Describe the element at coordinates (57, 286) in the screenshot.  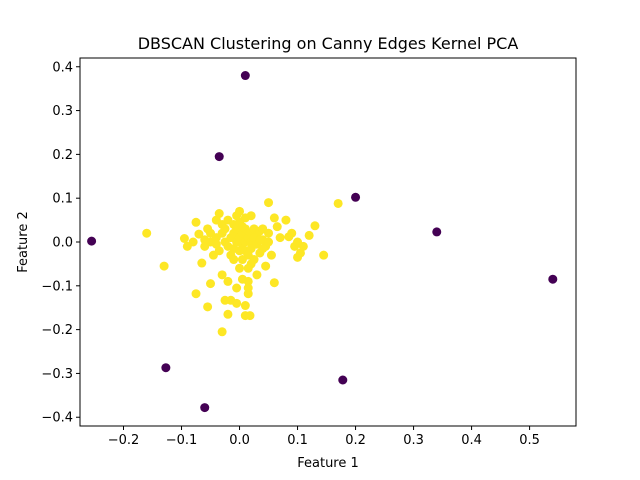
I see `y-tick-label: −0.1` at that location.